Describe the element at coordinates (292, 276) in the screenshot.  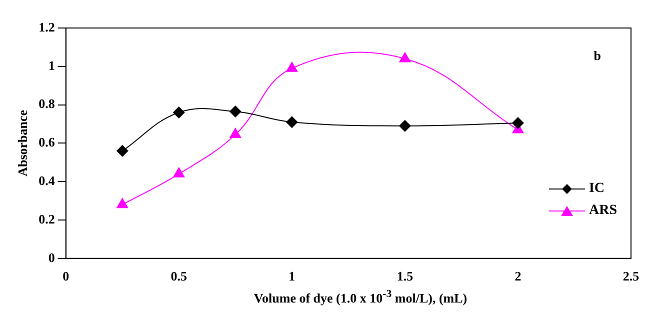
I see `x-tick-label: 1` at that location.